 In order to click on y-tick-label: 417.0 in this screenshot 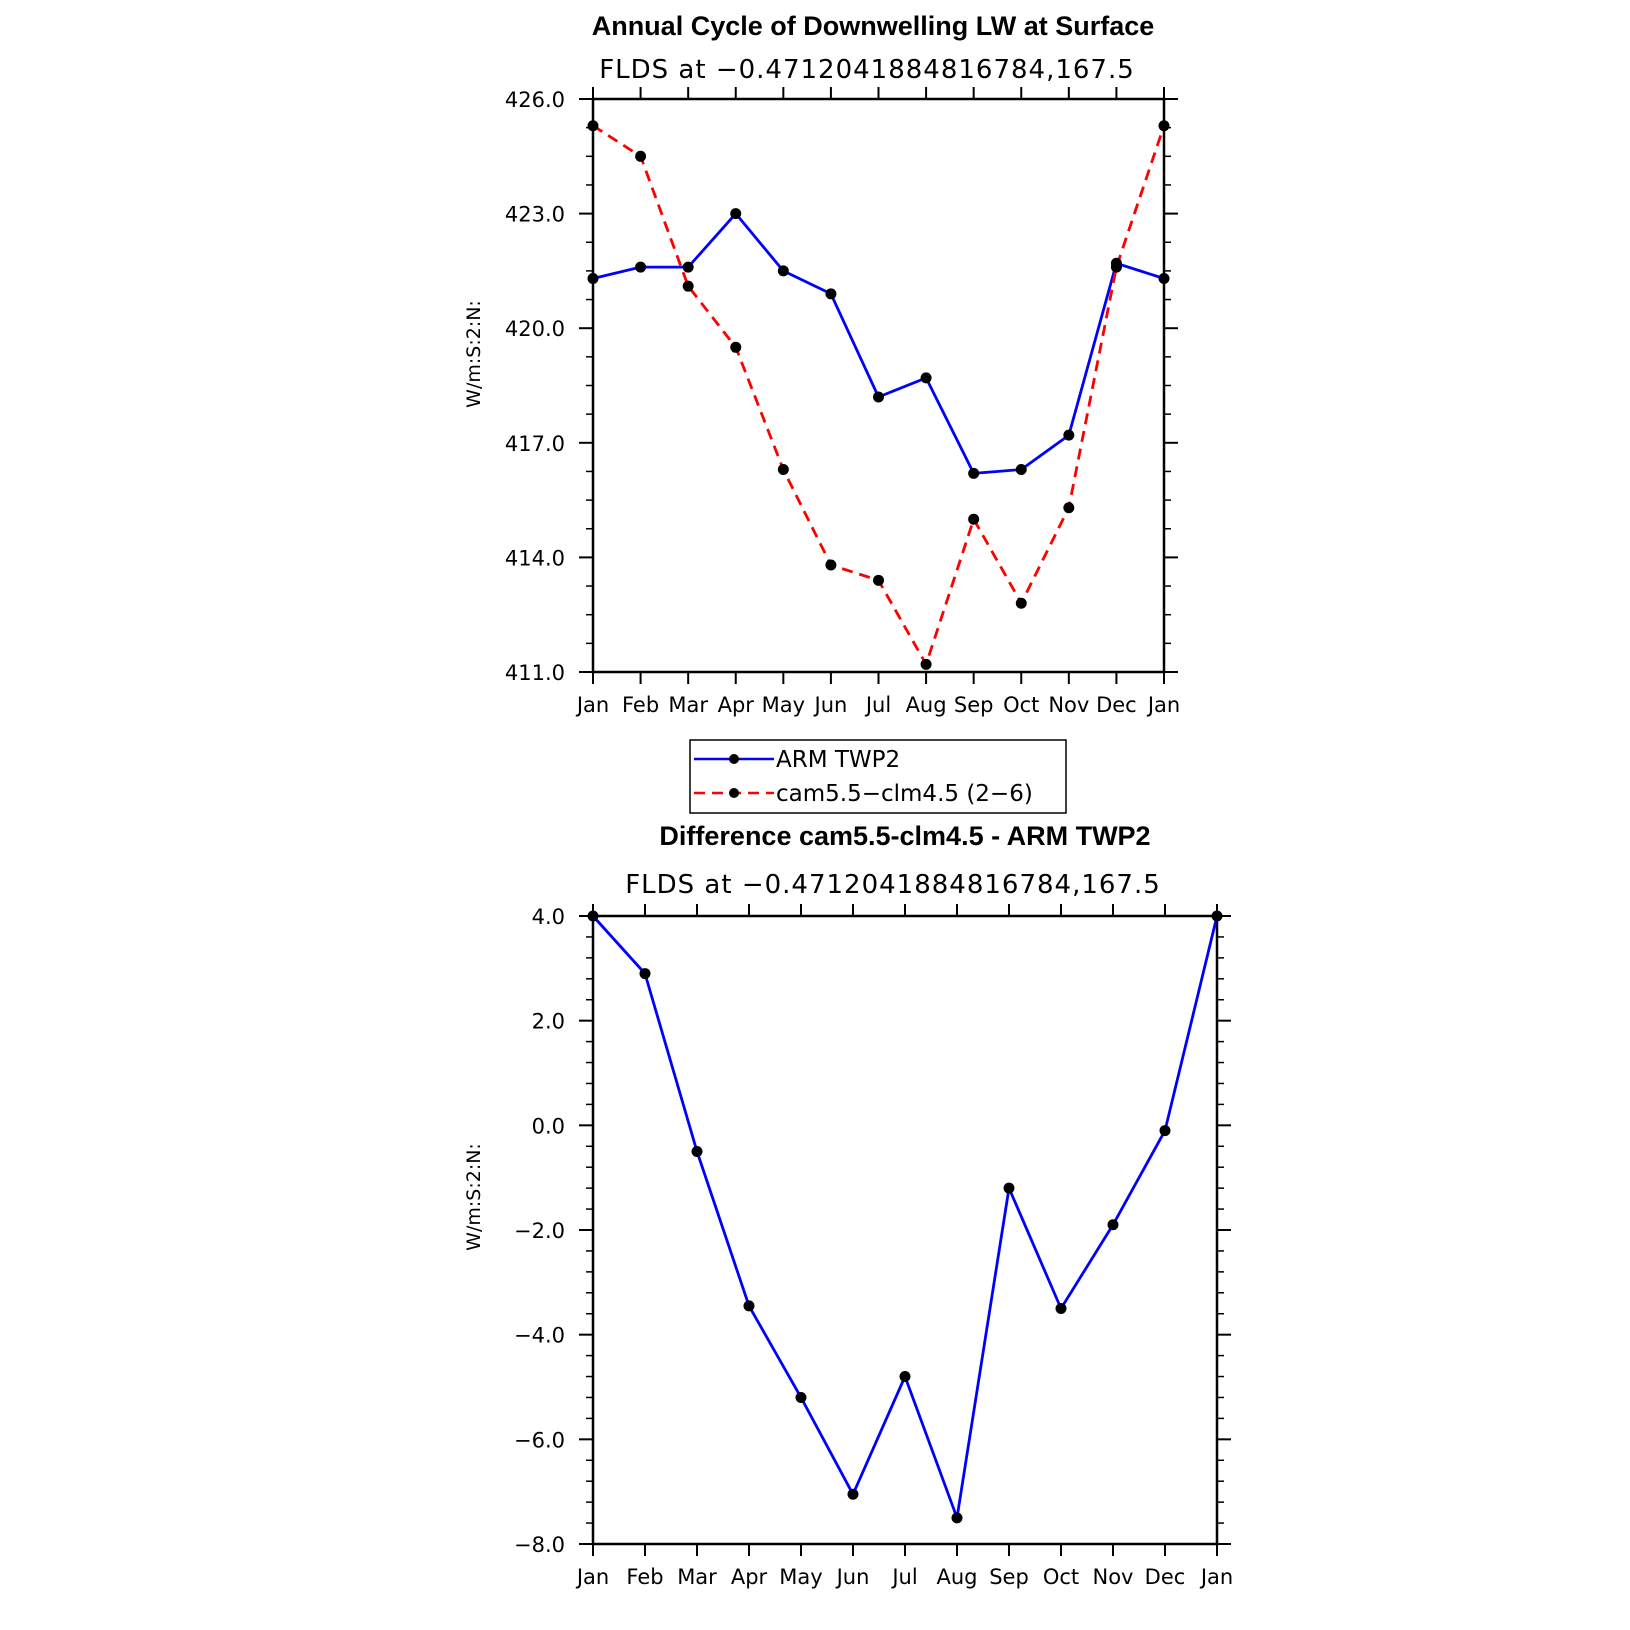, I will do `click(535, 444)`.